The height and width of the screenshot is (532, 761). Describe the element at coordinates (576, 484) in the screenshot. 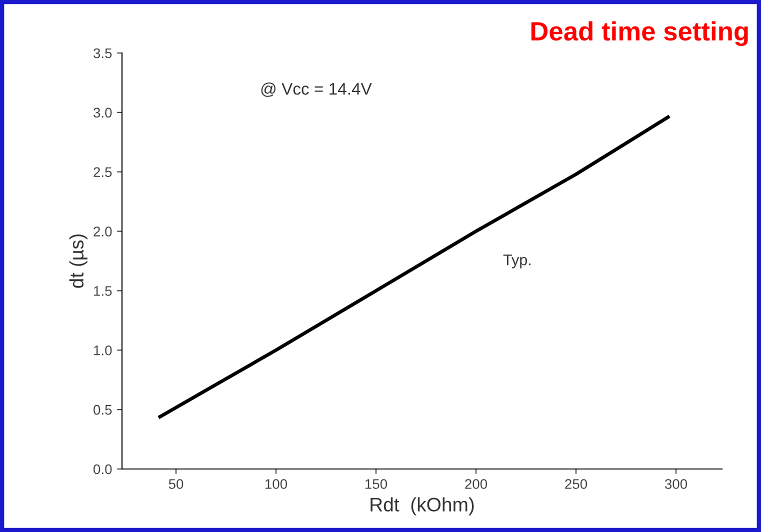

I see `x-tick-label: 250` at that location.